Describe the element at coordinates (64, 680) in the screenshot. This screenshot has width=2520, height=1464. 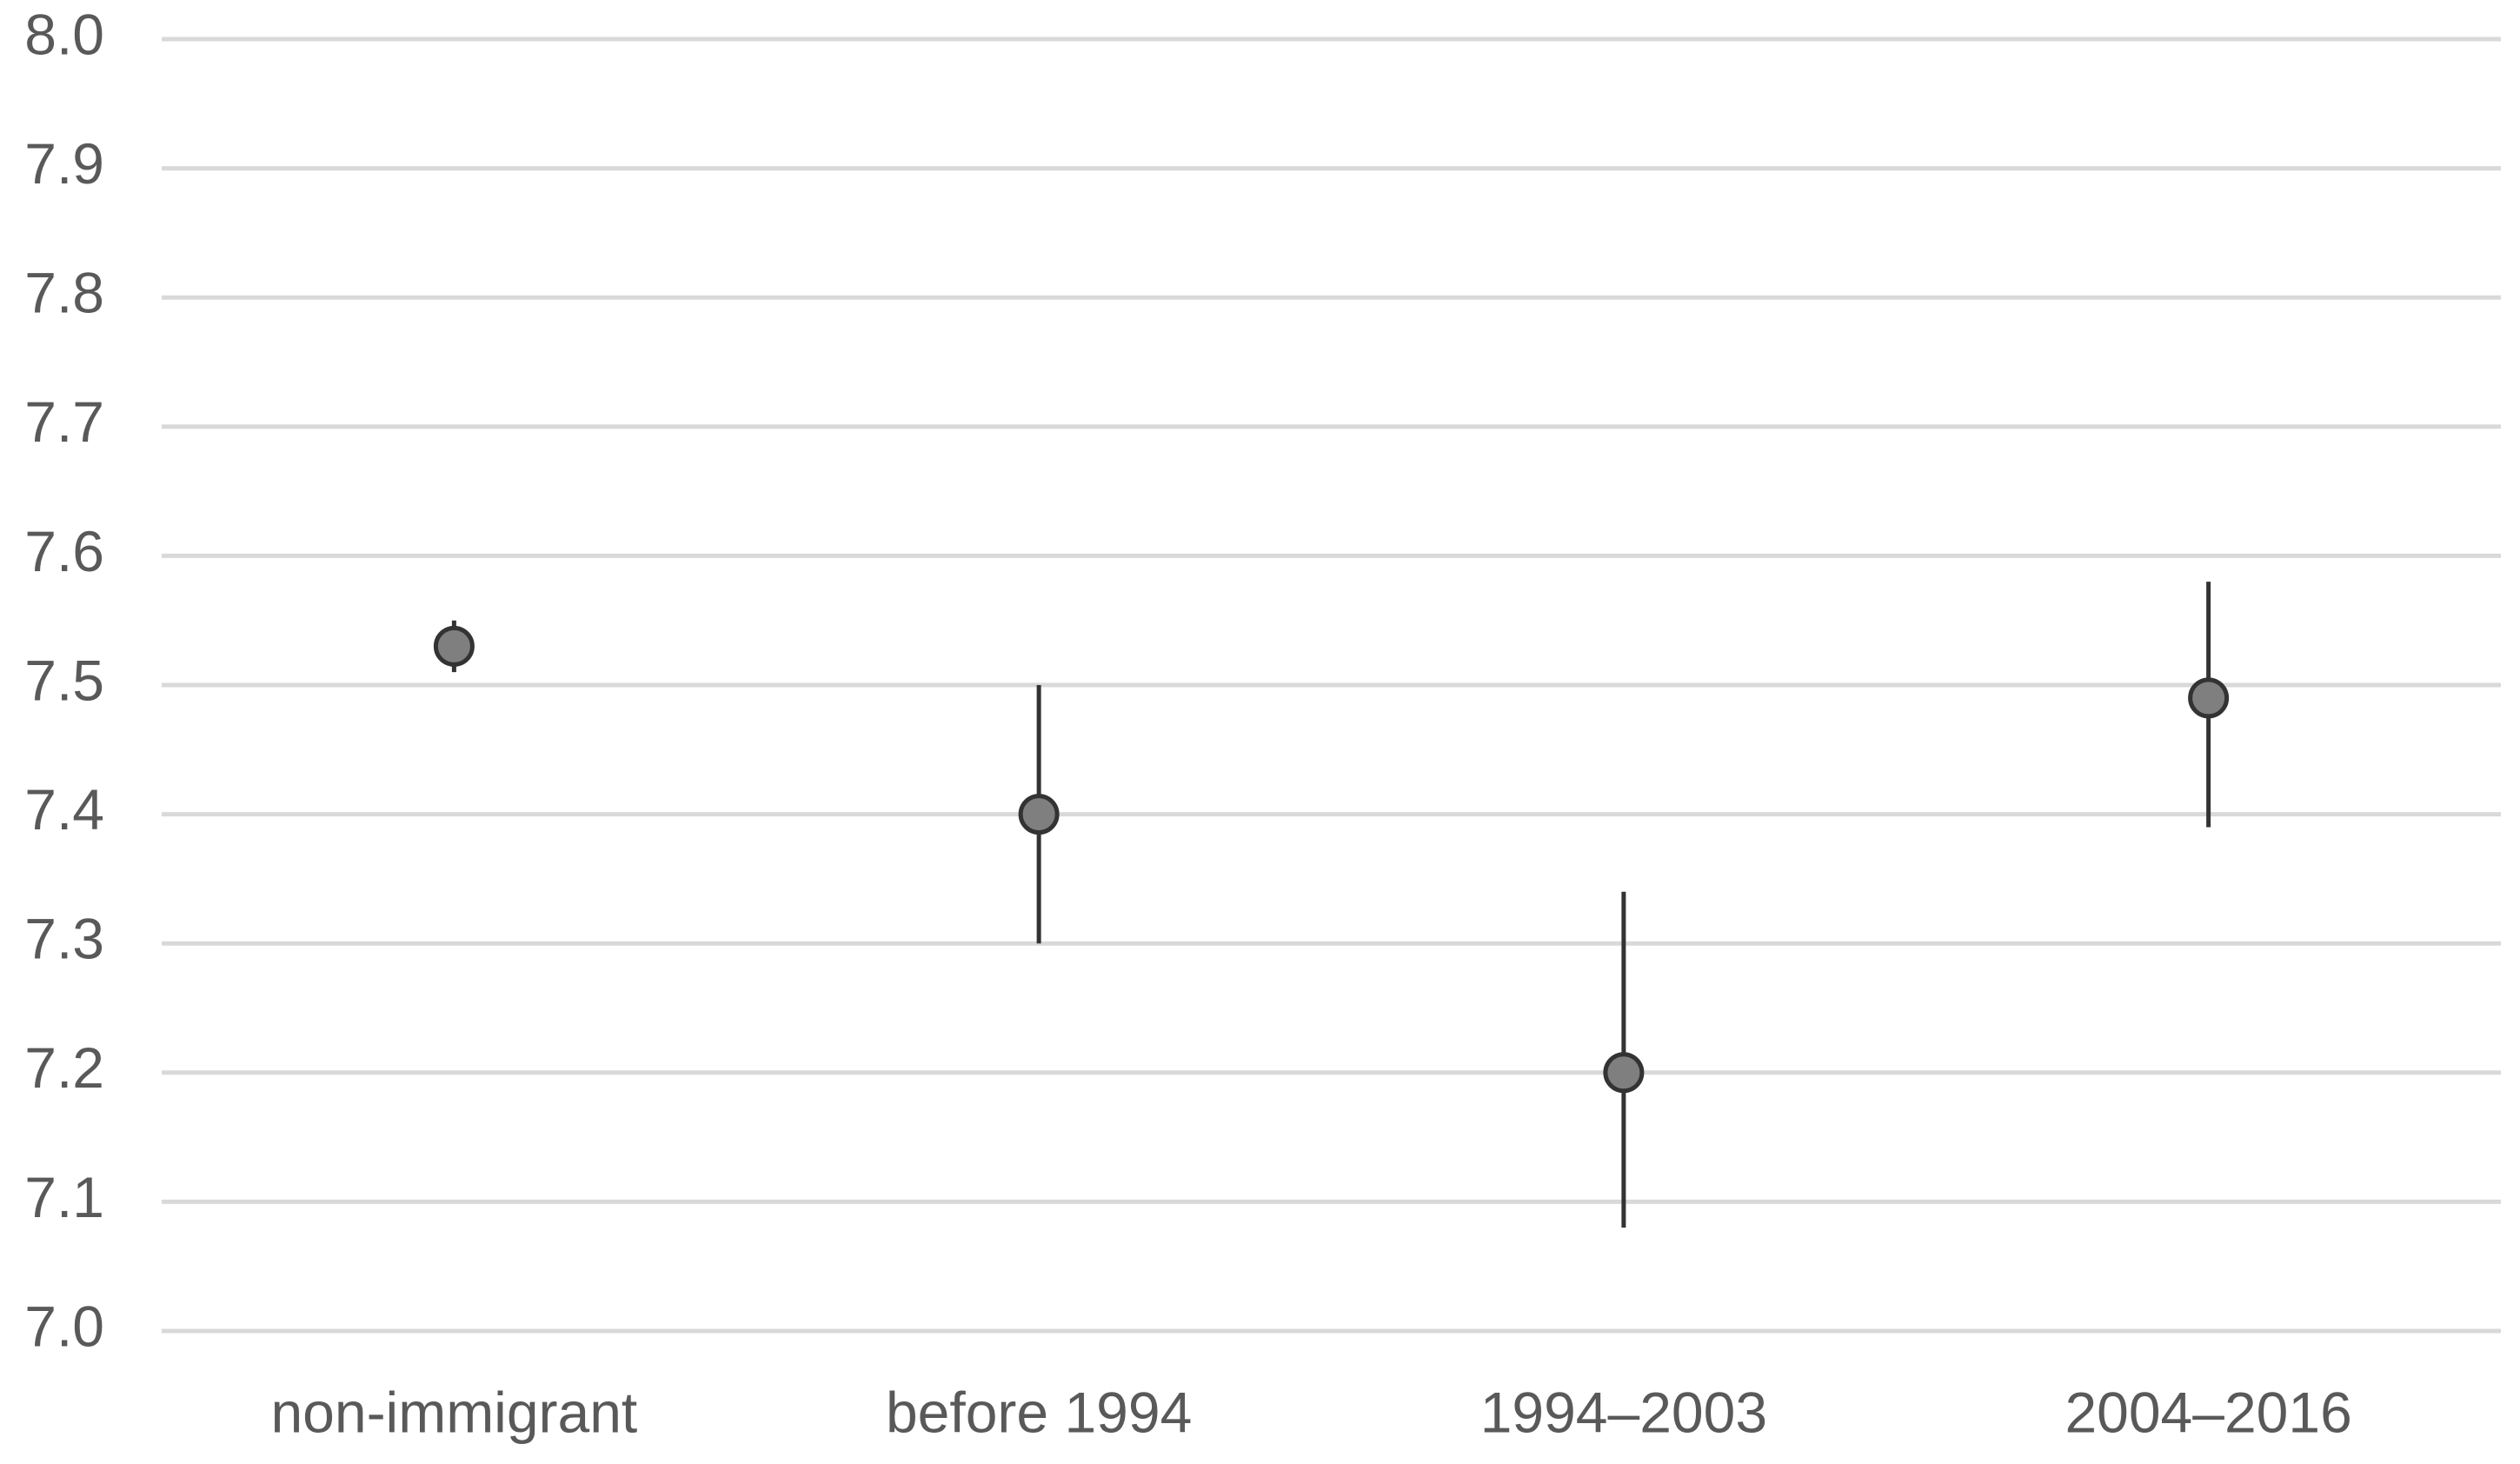
I see `y-tick-label: 7.5` at that location.